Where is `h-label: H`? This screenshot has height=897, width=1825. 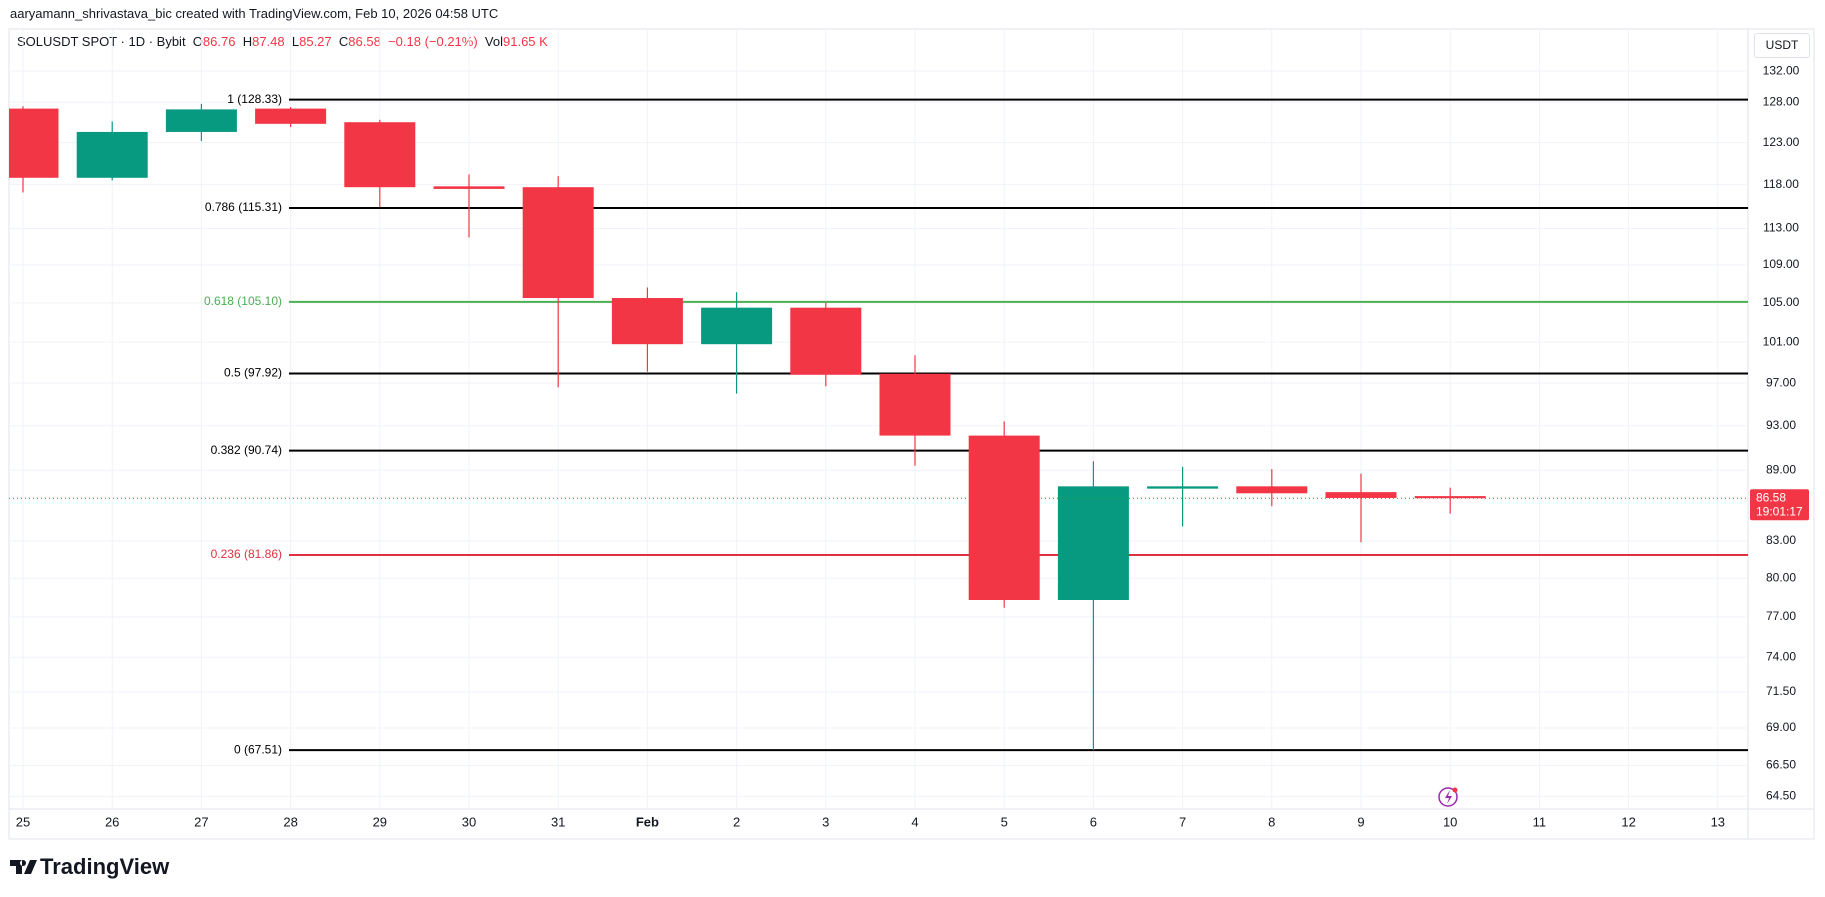 h-label: H is located at coordinates (247, 41).